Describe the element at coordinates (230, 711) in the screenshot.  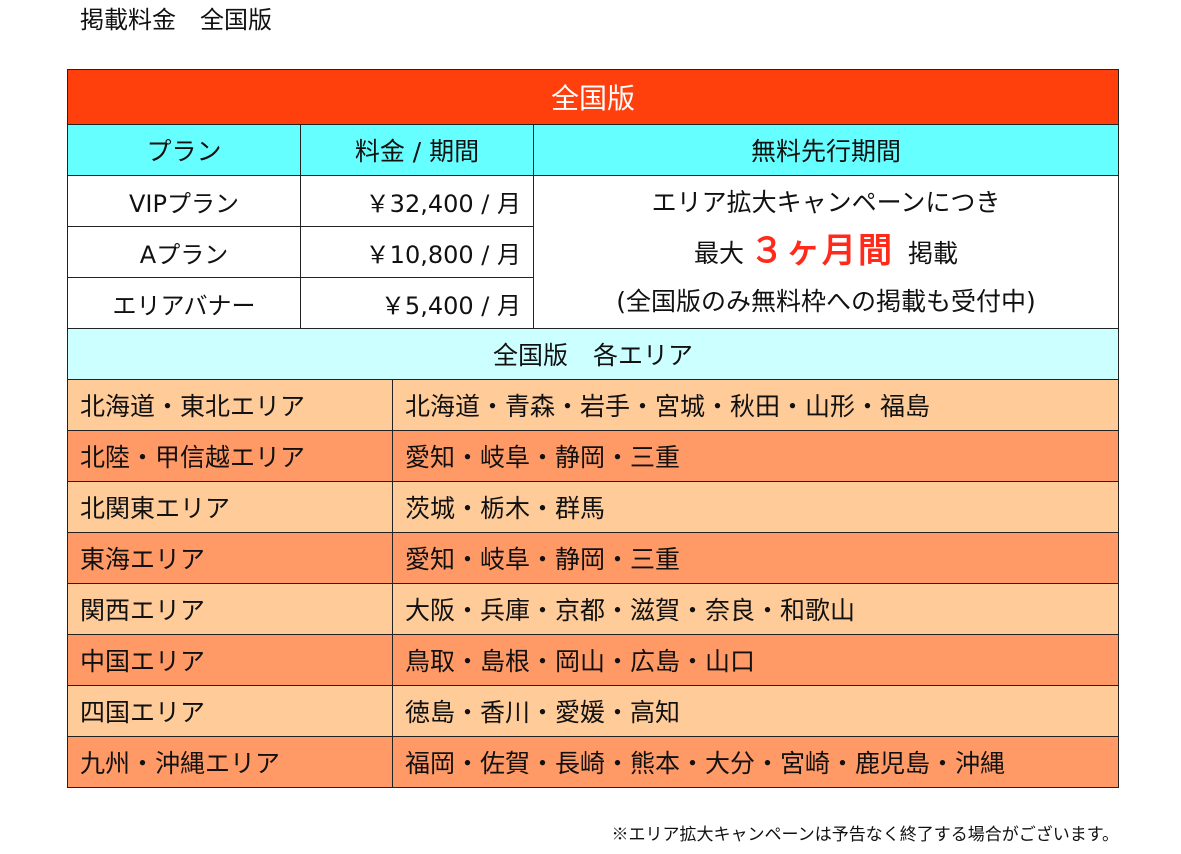
I see `area-name: 四国エリア` at that location.